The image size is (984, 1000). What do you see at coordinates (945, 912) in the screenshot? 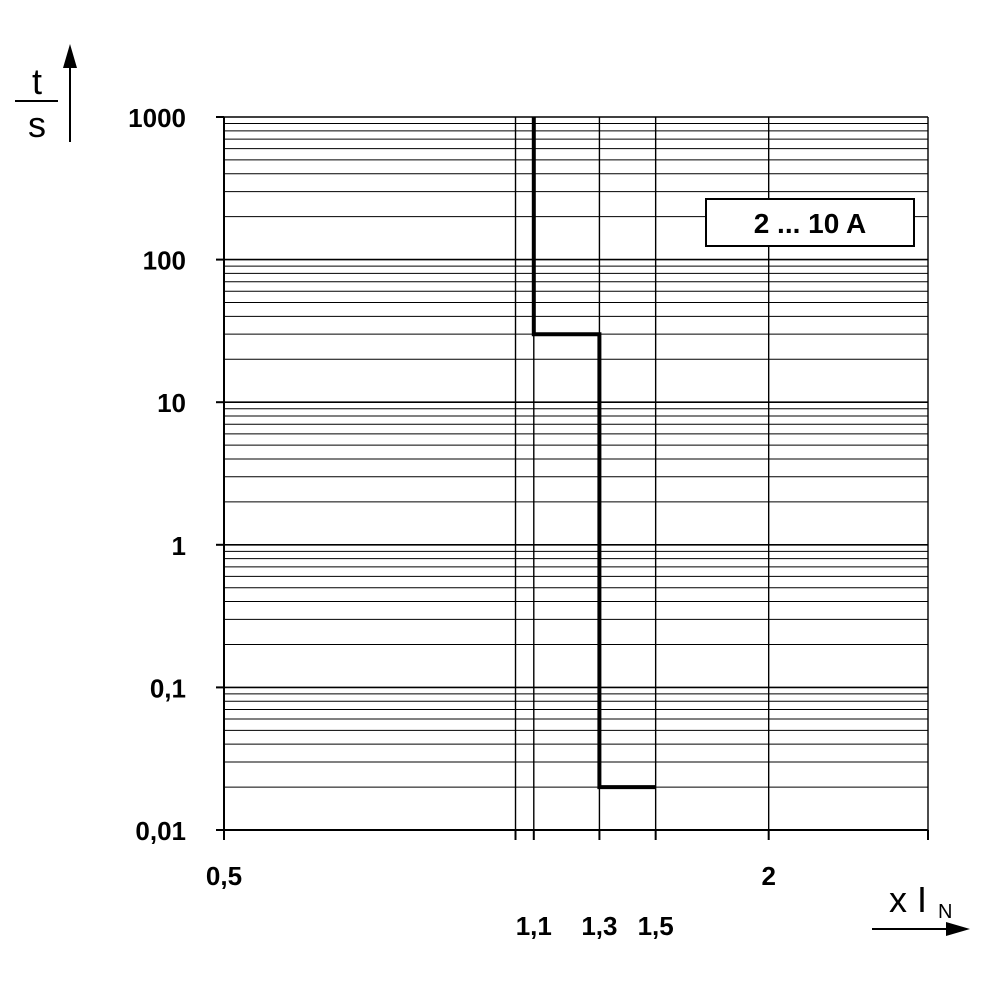
I see `x-axis-label-subscript: N` at bounding box center [945, 912].